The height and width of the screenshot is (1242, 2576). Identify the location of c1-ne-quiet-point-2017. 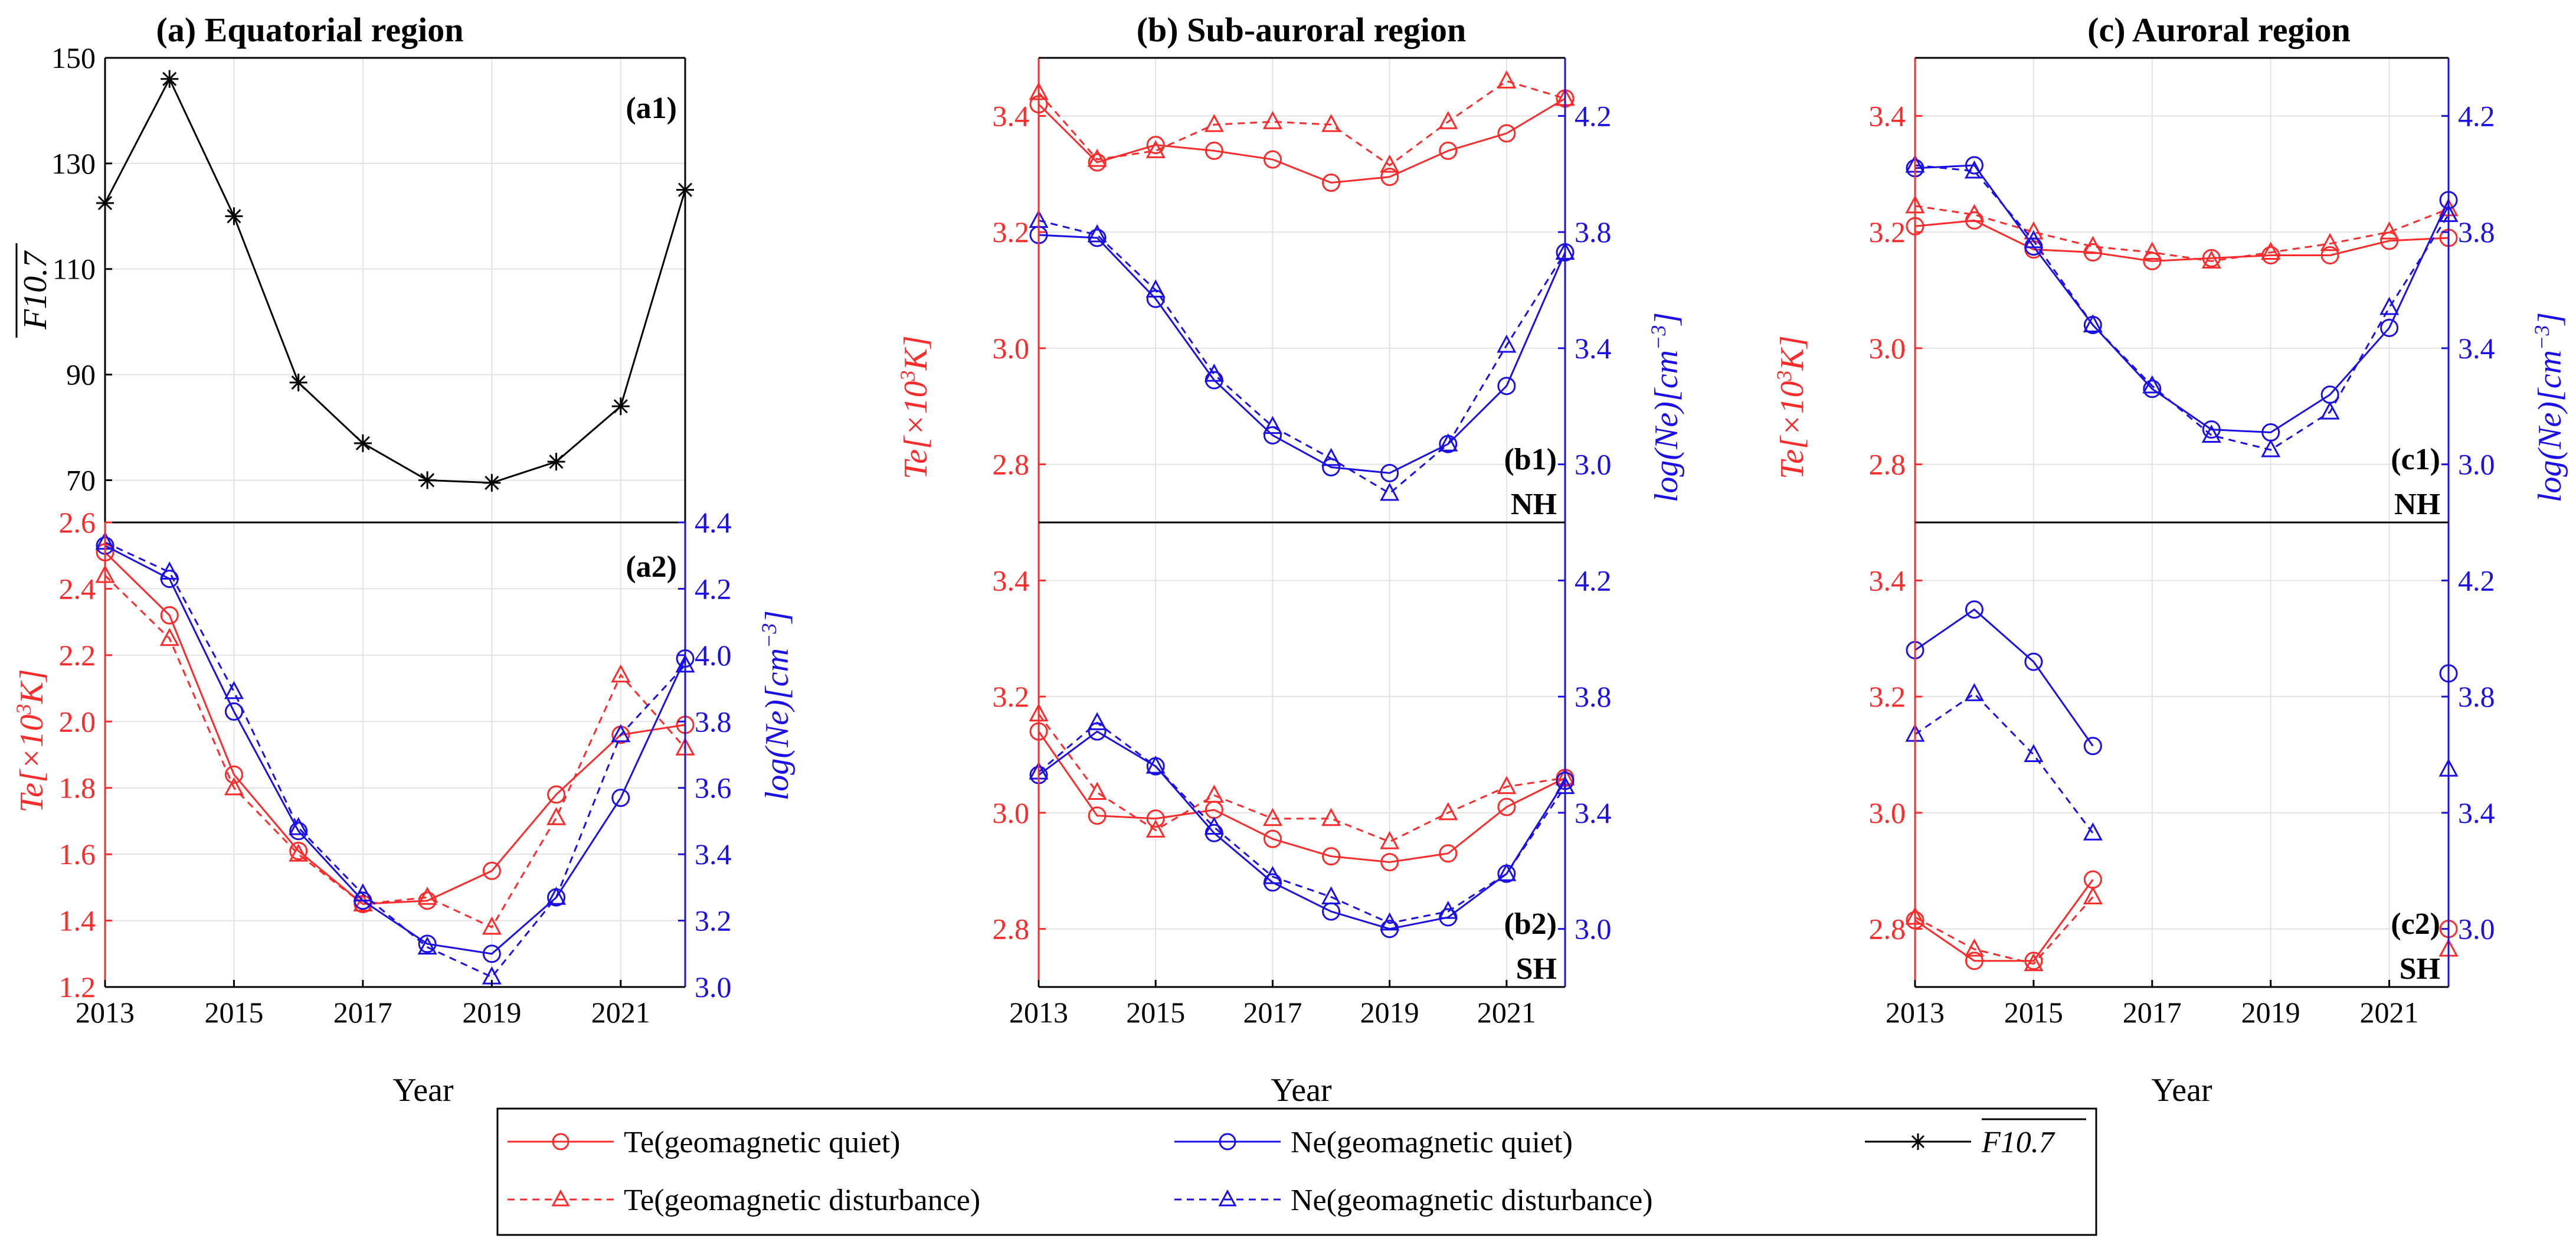
(2152, 389).